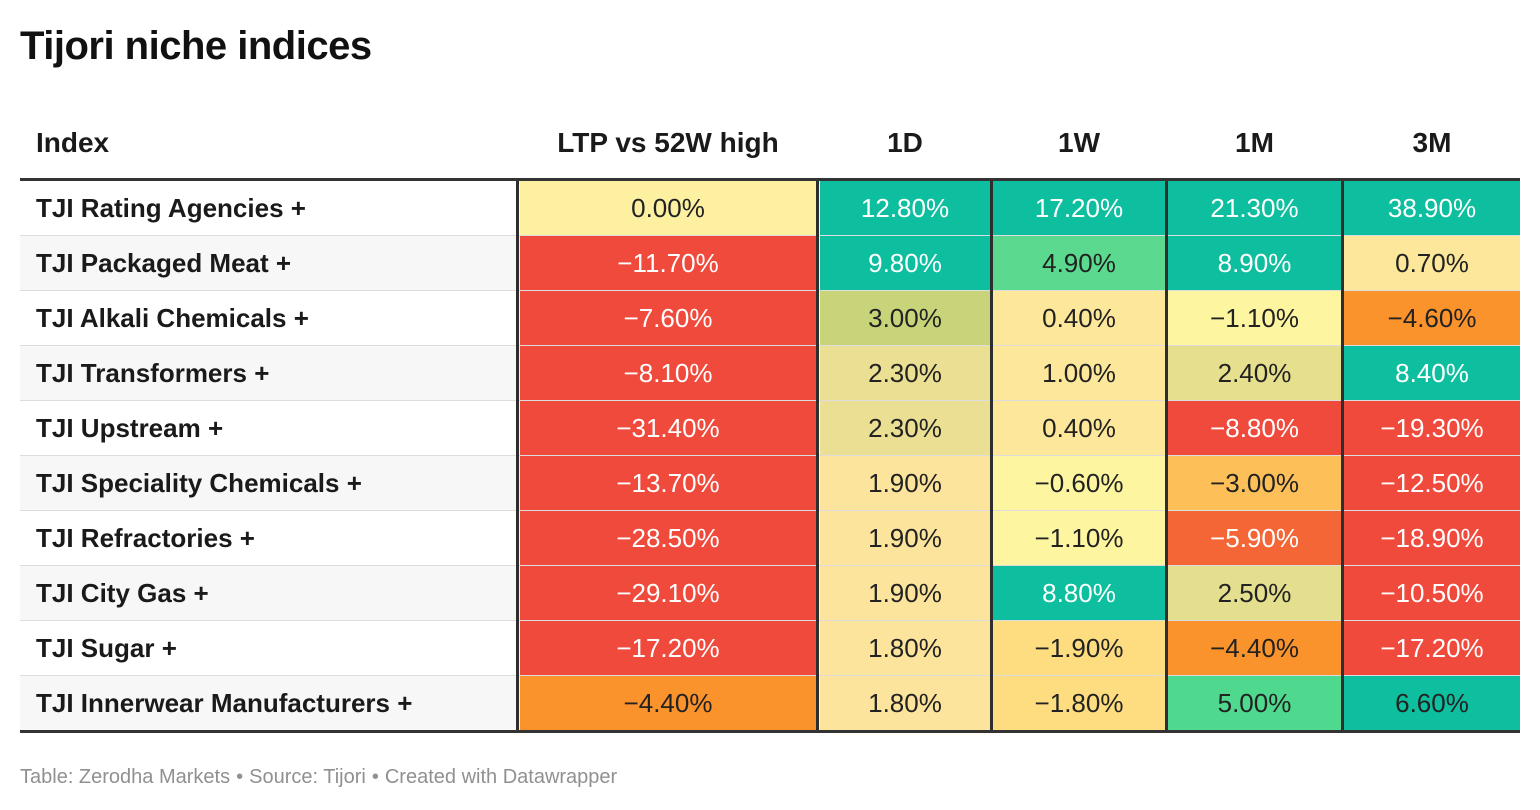 This screenshot has height=810, width=1540. What do you see at coordinates (905, 142) in the screenshot?
I see `column-header-1d: 1D` at bounding box center [905, 142].